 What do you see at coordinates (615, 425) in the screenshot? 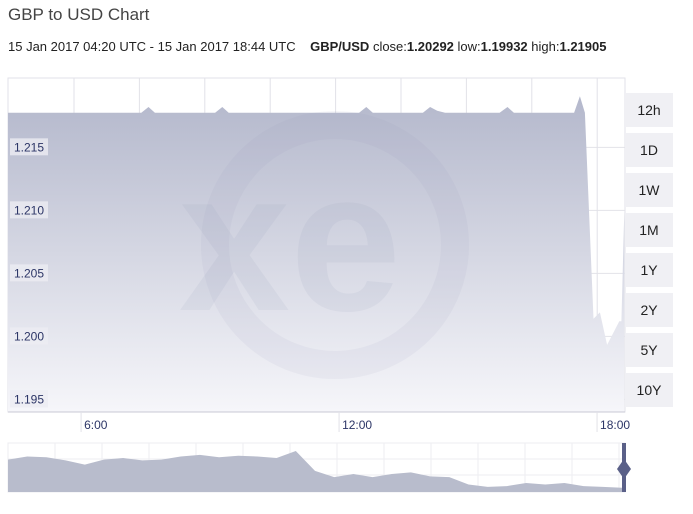
I see `x-tick-label: 18:00` at bounding box center [615, 425].